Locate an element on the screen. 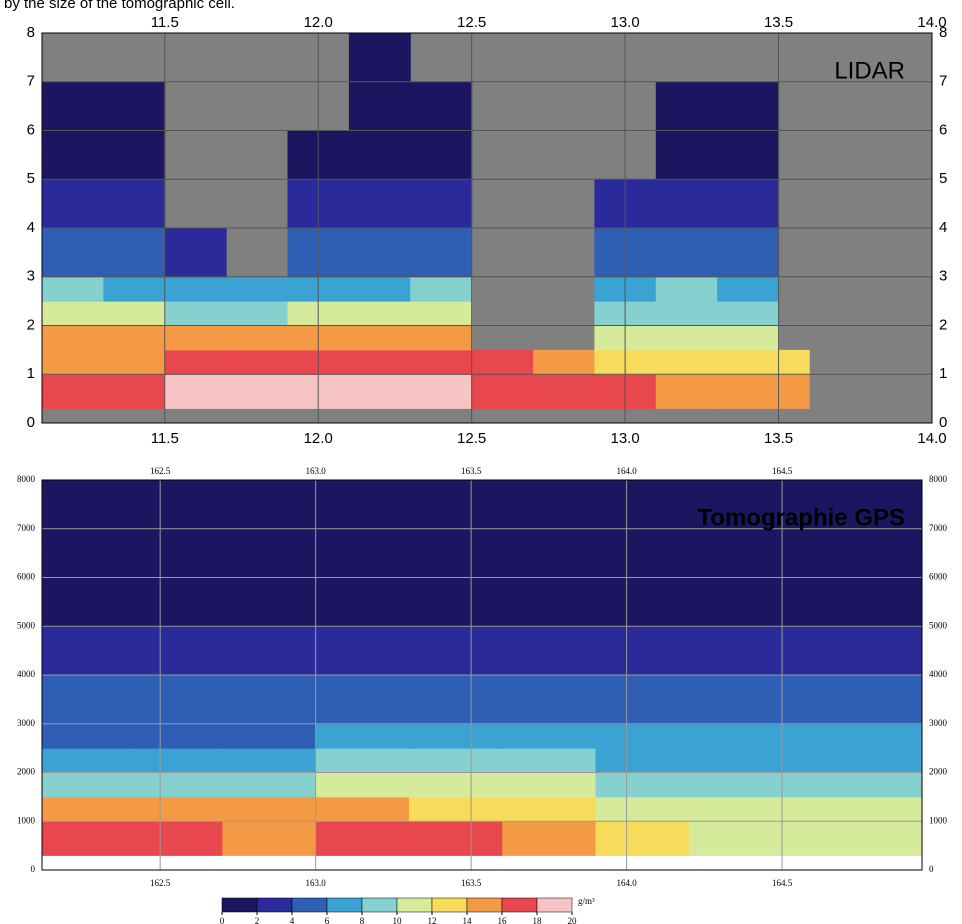 The image size is (962, 924). colorbar-tick-label: 2 is located at coordinates (257, 920).